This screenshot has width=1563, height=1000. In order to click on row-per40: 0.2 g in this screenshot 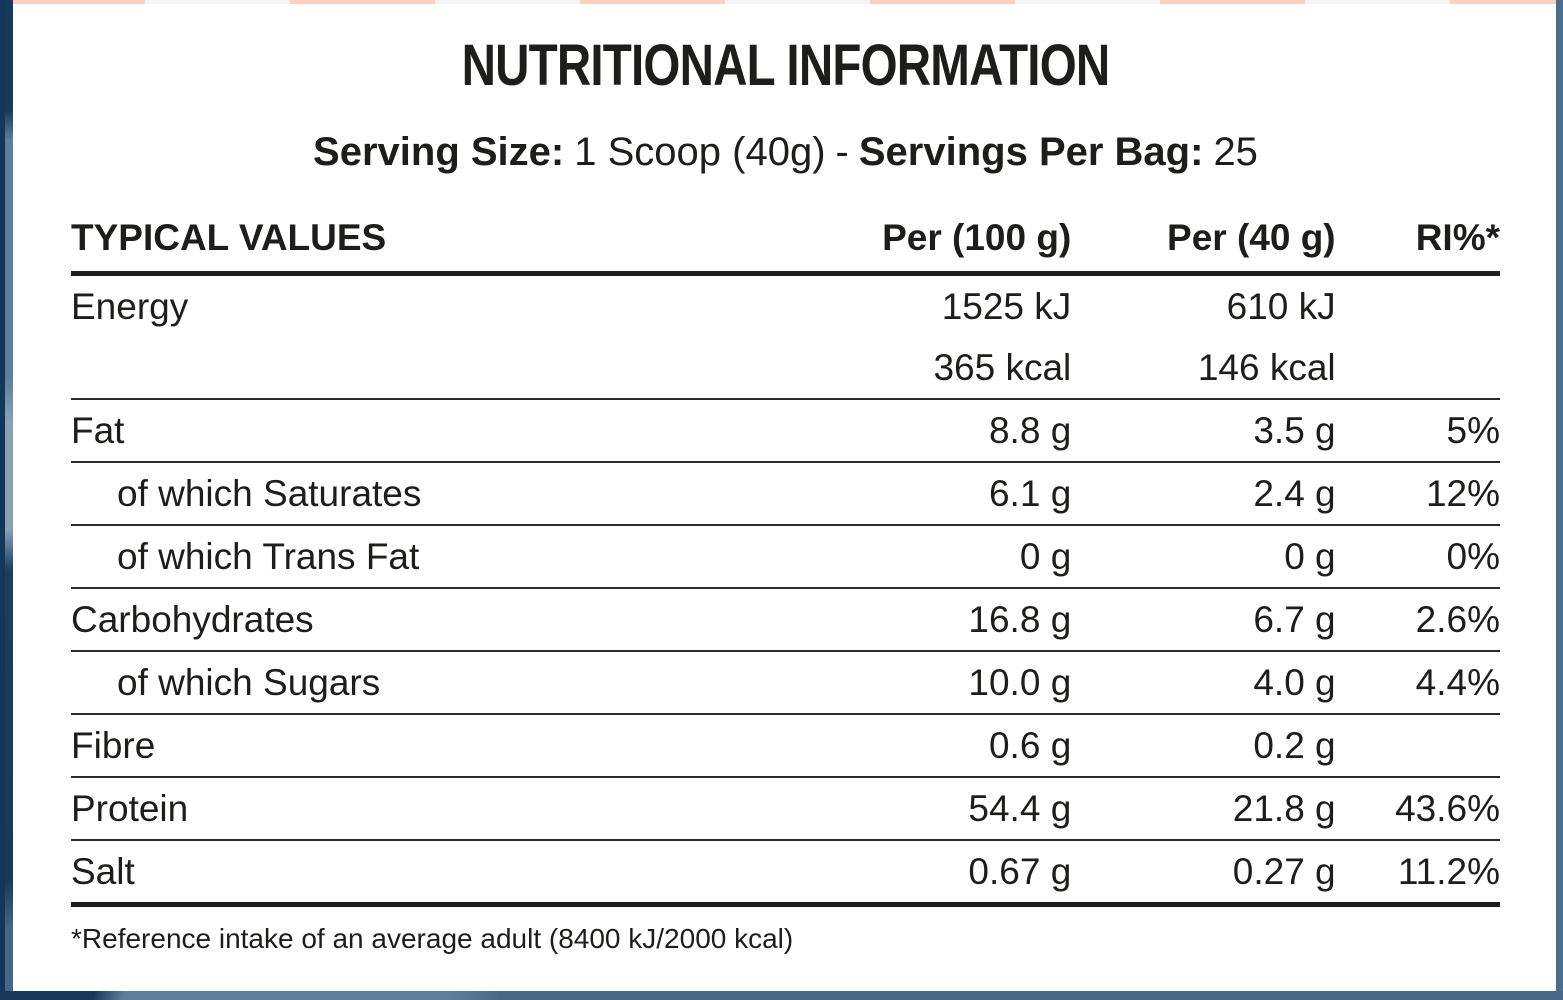, I will do `click(1203, 746)`.